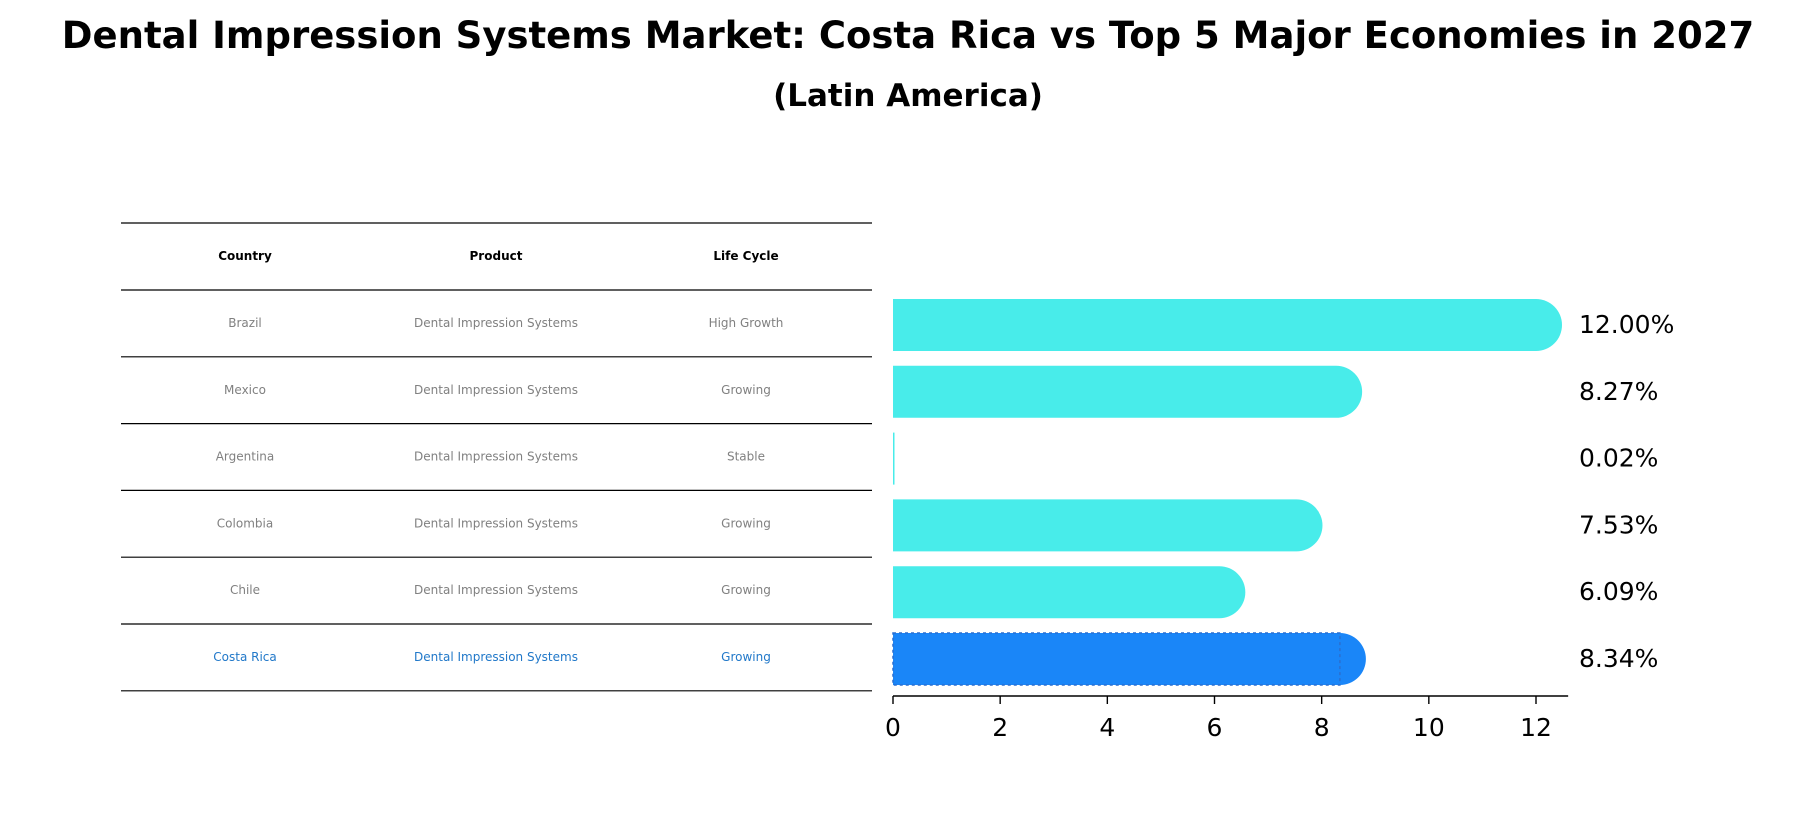 Image resolution: width=1816 pixels, height=823 pixels. I want to click on table-header-cell: Product, so click(496, 256).